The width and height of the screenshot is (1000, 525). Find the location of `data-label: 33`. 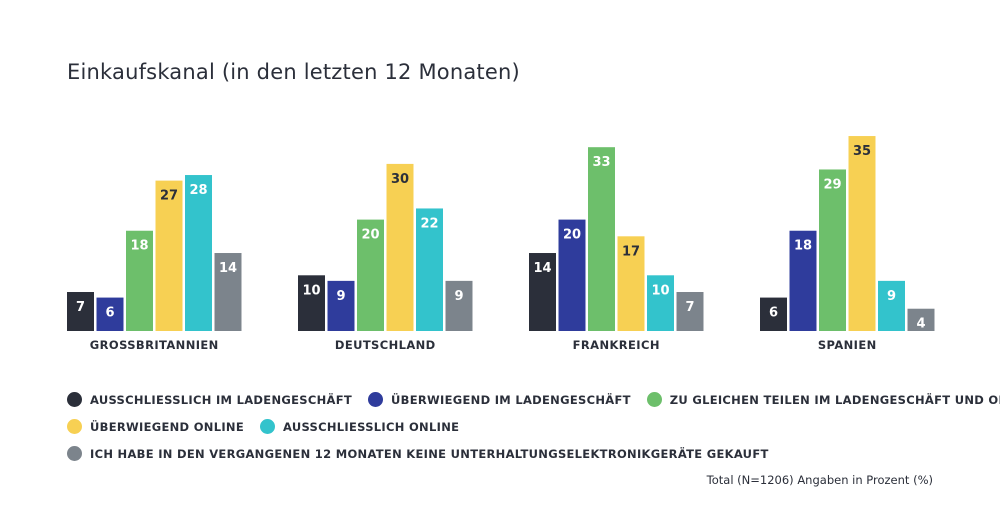

data-label: 33 is located at coordinates (601, 162).